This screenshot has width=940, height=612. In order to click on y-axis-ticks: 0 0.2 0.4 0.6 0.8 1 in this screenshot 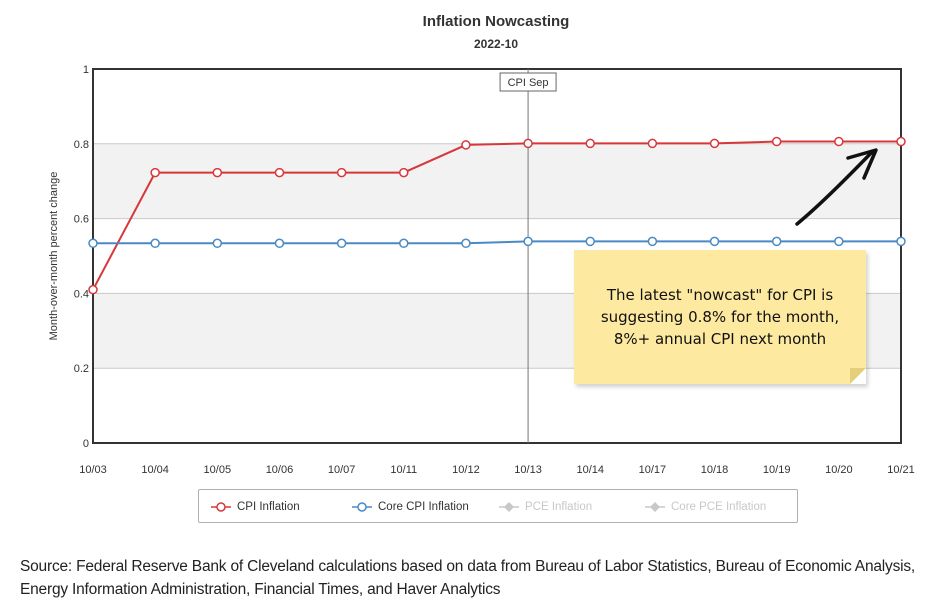, I will do `click(81, 257)`.